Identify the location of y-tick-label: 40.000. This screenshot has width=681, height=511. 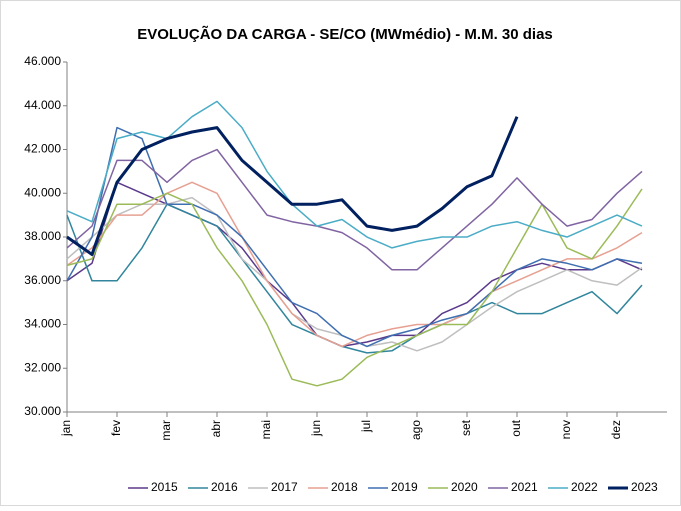
(42, 192).